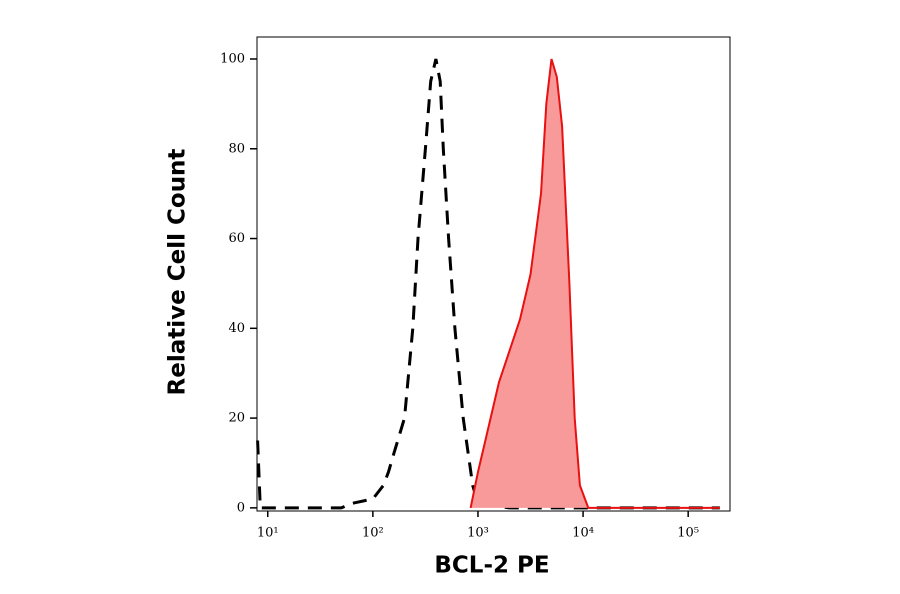 This screenshot has height=594, width=900. What do you see at coordinates (236, 148) in the screenshot?
I see `y-tick-label: 80` at bounding box center [236, 148].